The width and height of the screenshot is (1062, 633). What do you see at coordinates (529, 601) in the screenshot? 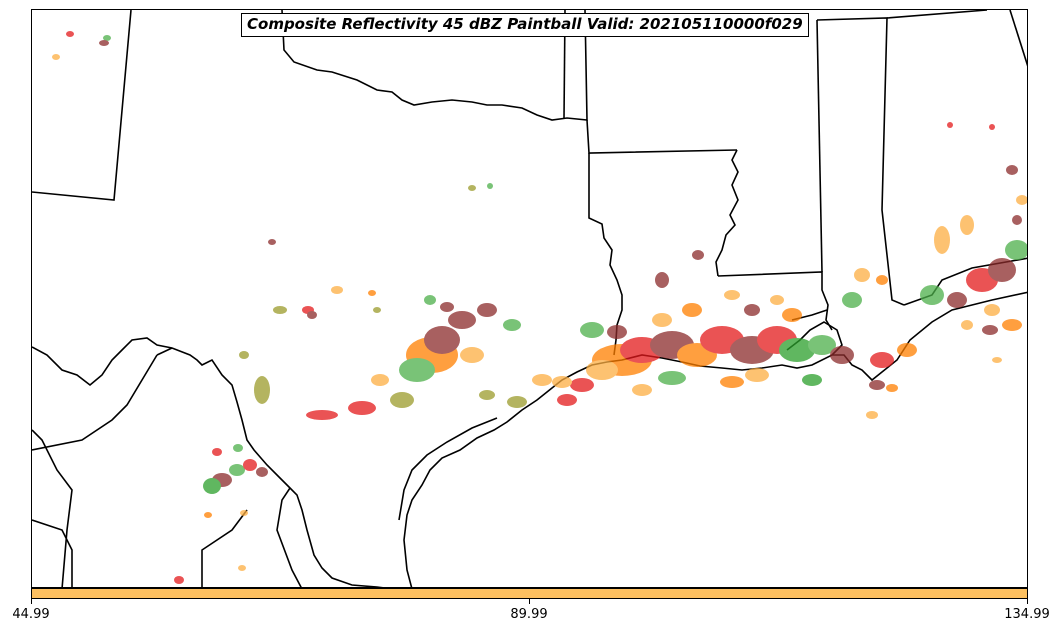
I see `colorbar-tick-middle` at bounding box center [529, 601].